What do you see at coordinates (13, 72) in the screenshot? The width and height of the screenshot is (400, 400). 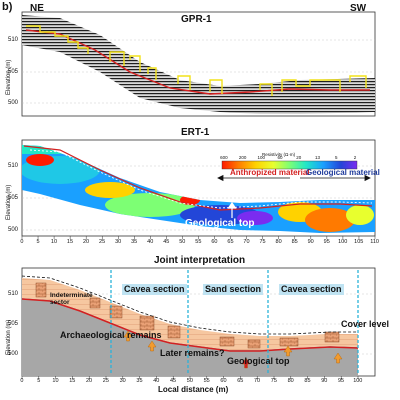 I see `gpr-ytick-505: 505` at bounding box center [13, 72].